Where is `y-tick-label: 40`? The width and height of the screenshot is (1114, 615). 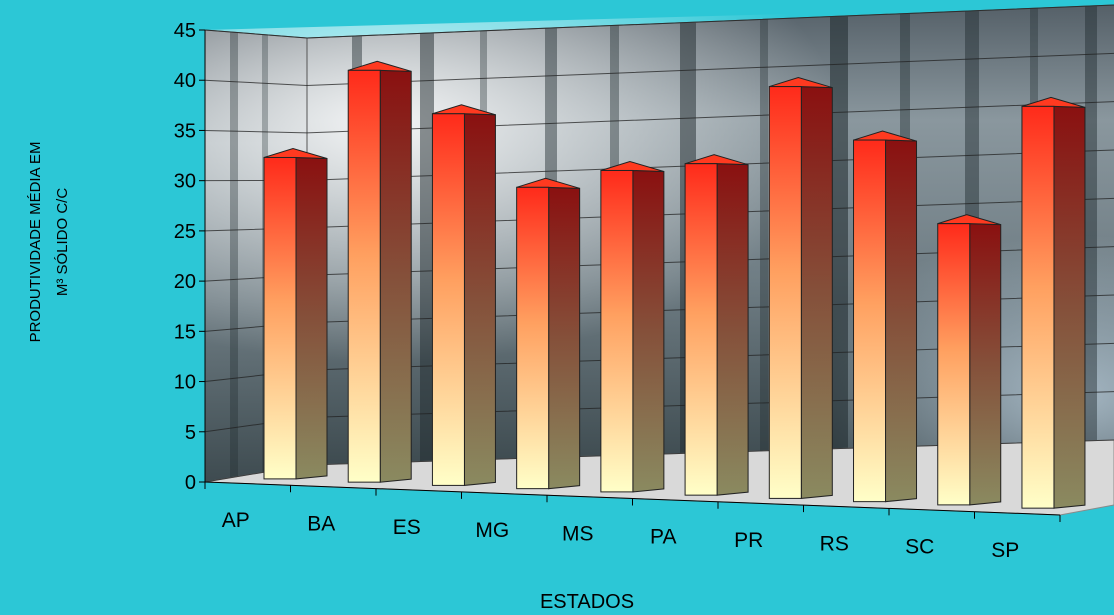
y-tick-label: 40 is located at coordinates (185, 81).